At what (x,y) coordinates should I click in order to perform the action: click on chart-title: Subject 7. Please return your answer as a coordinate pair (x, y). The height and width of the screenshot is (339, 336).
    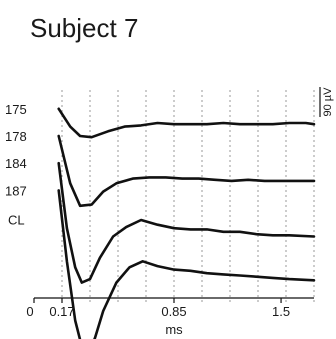
    Looking at the image, I should click on (84, 28).